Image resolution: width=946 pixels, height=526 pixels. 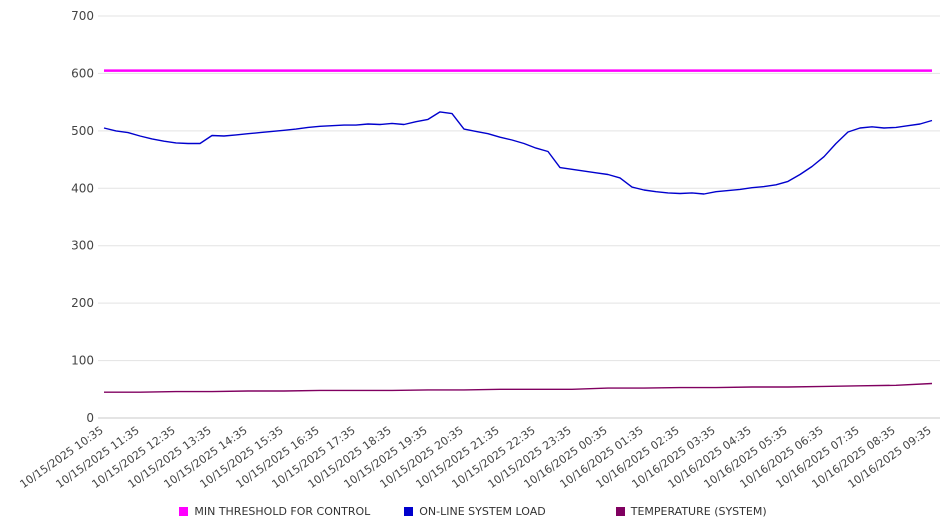 I want to click on legend-swatch-min-threshold-icon, so click(x=184, y=511).